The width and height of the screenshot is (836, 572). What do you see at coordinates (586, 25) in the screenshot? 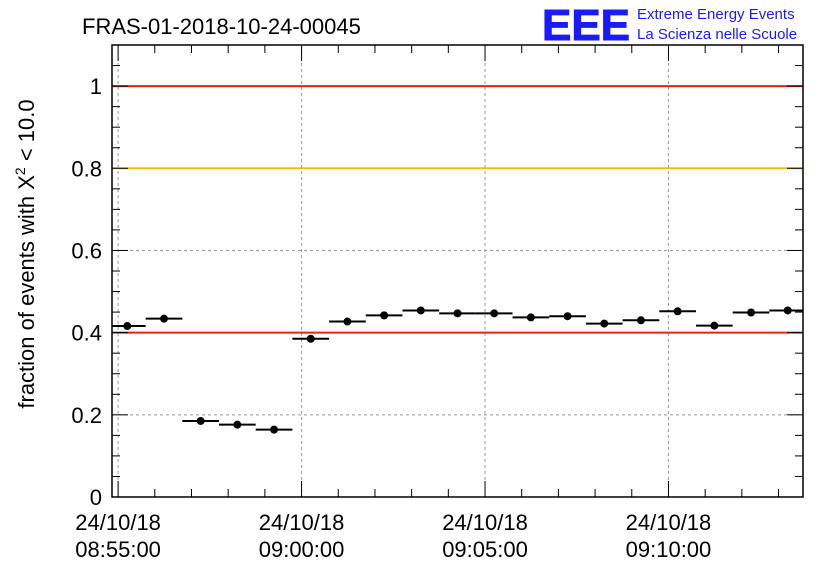
I see `logo-mark: EEE` at bounding box center [586, 25].